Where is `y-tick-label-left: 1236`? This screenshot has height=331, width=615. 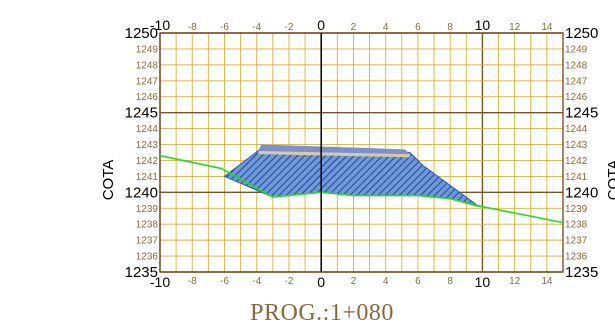
y-tick-label-left: 1236 is located at coordinates (147, 257).